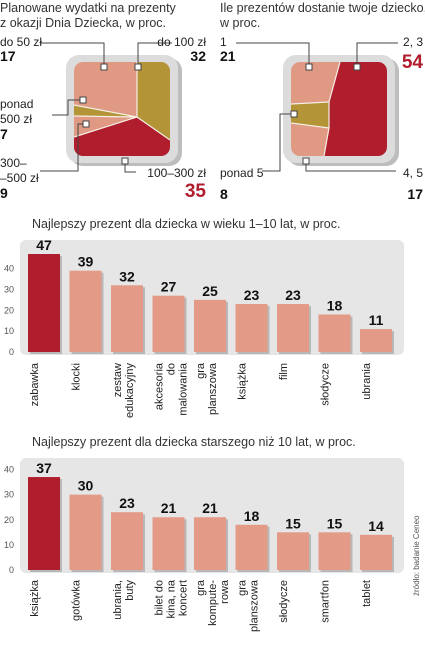 The height and width of the screenshot is (645, 425). I want to click on bar-value-label: 27, so click(169, 287).